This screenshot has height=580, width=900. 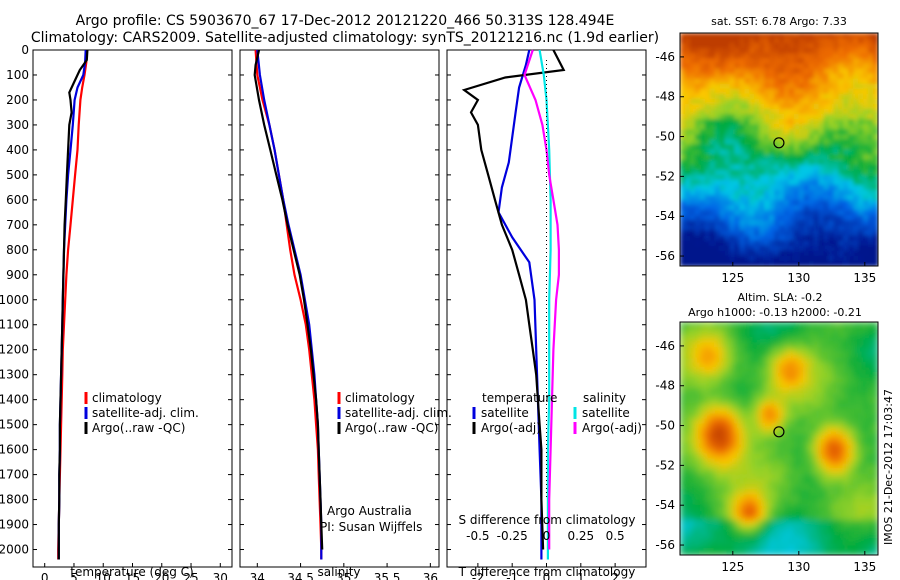 What do you see at coordinates (779, 297) in the screenshot?
I see `sla-map-title: Altim. SLA: -0.2` at bounding box center [779, 297].